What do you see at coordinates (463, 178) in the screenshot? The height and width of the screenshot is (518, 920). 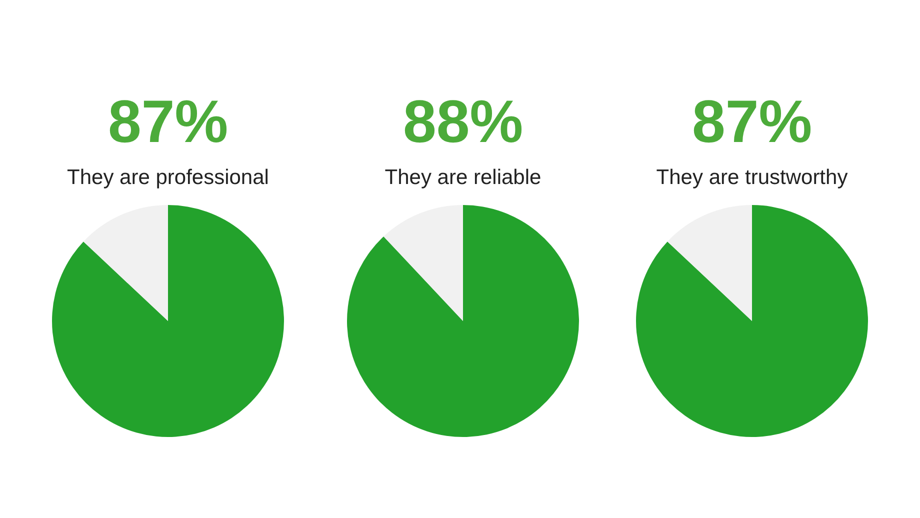 I see `chart-subtitle: They are reliable` at bounding box center [463, 178].